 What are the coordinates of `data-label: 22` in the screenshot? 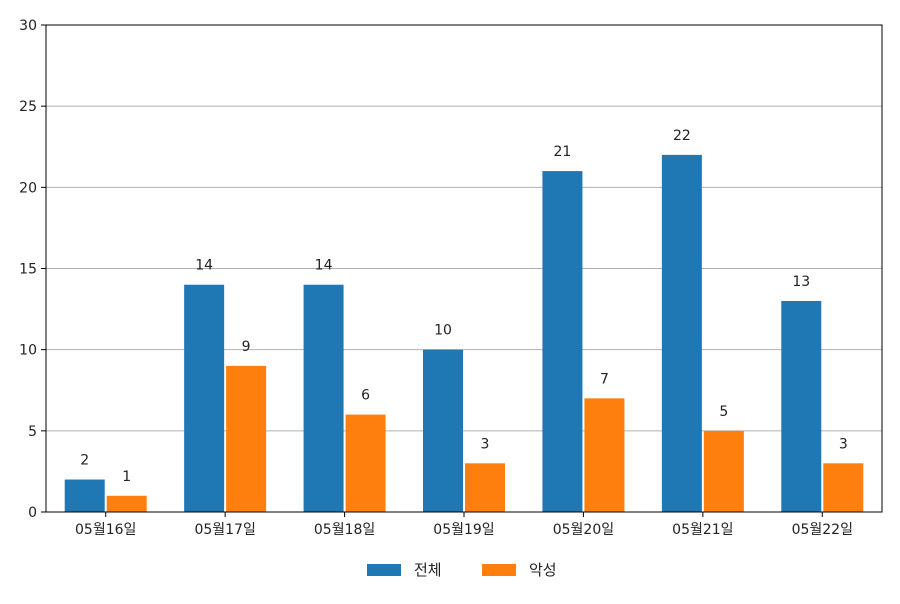 It's located at (682, 136).